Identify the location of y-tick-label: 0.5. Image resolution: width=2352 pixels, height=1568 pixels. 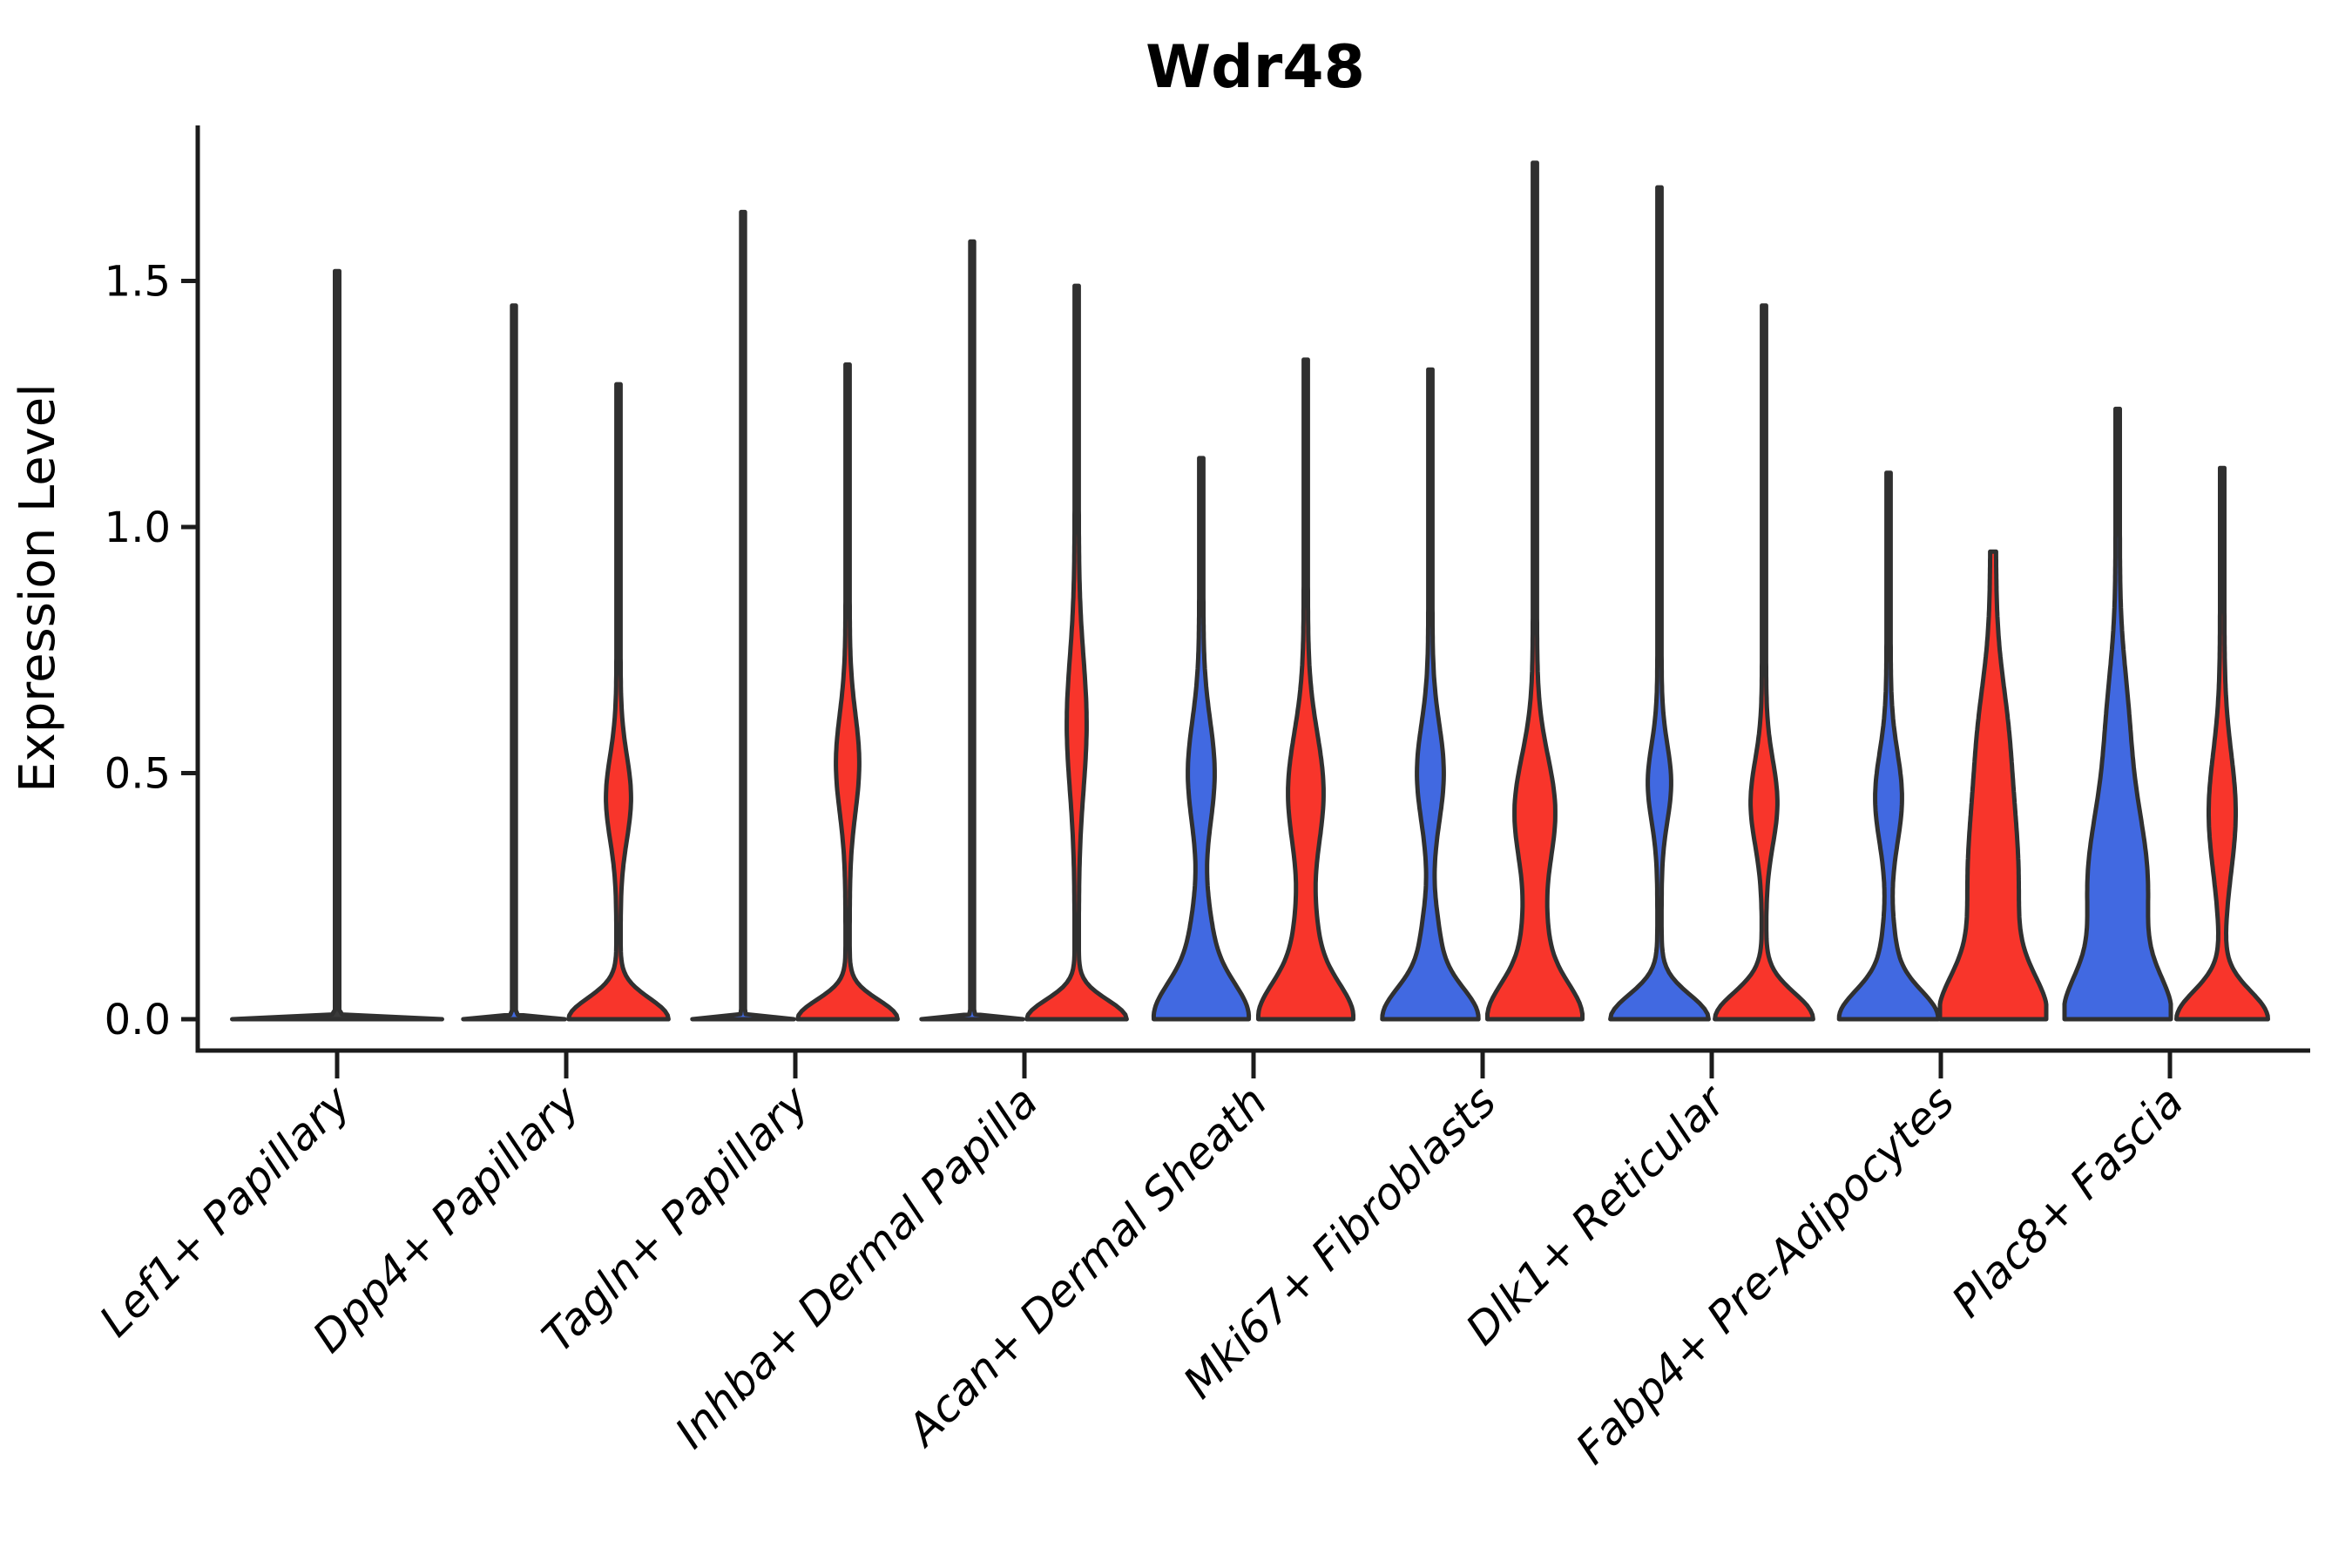
(138, 775).